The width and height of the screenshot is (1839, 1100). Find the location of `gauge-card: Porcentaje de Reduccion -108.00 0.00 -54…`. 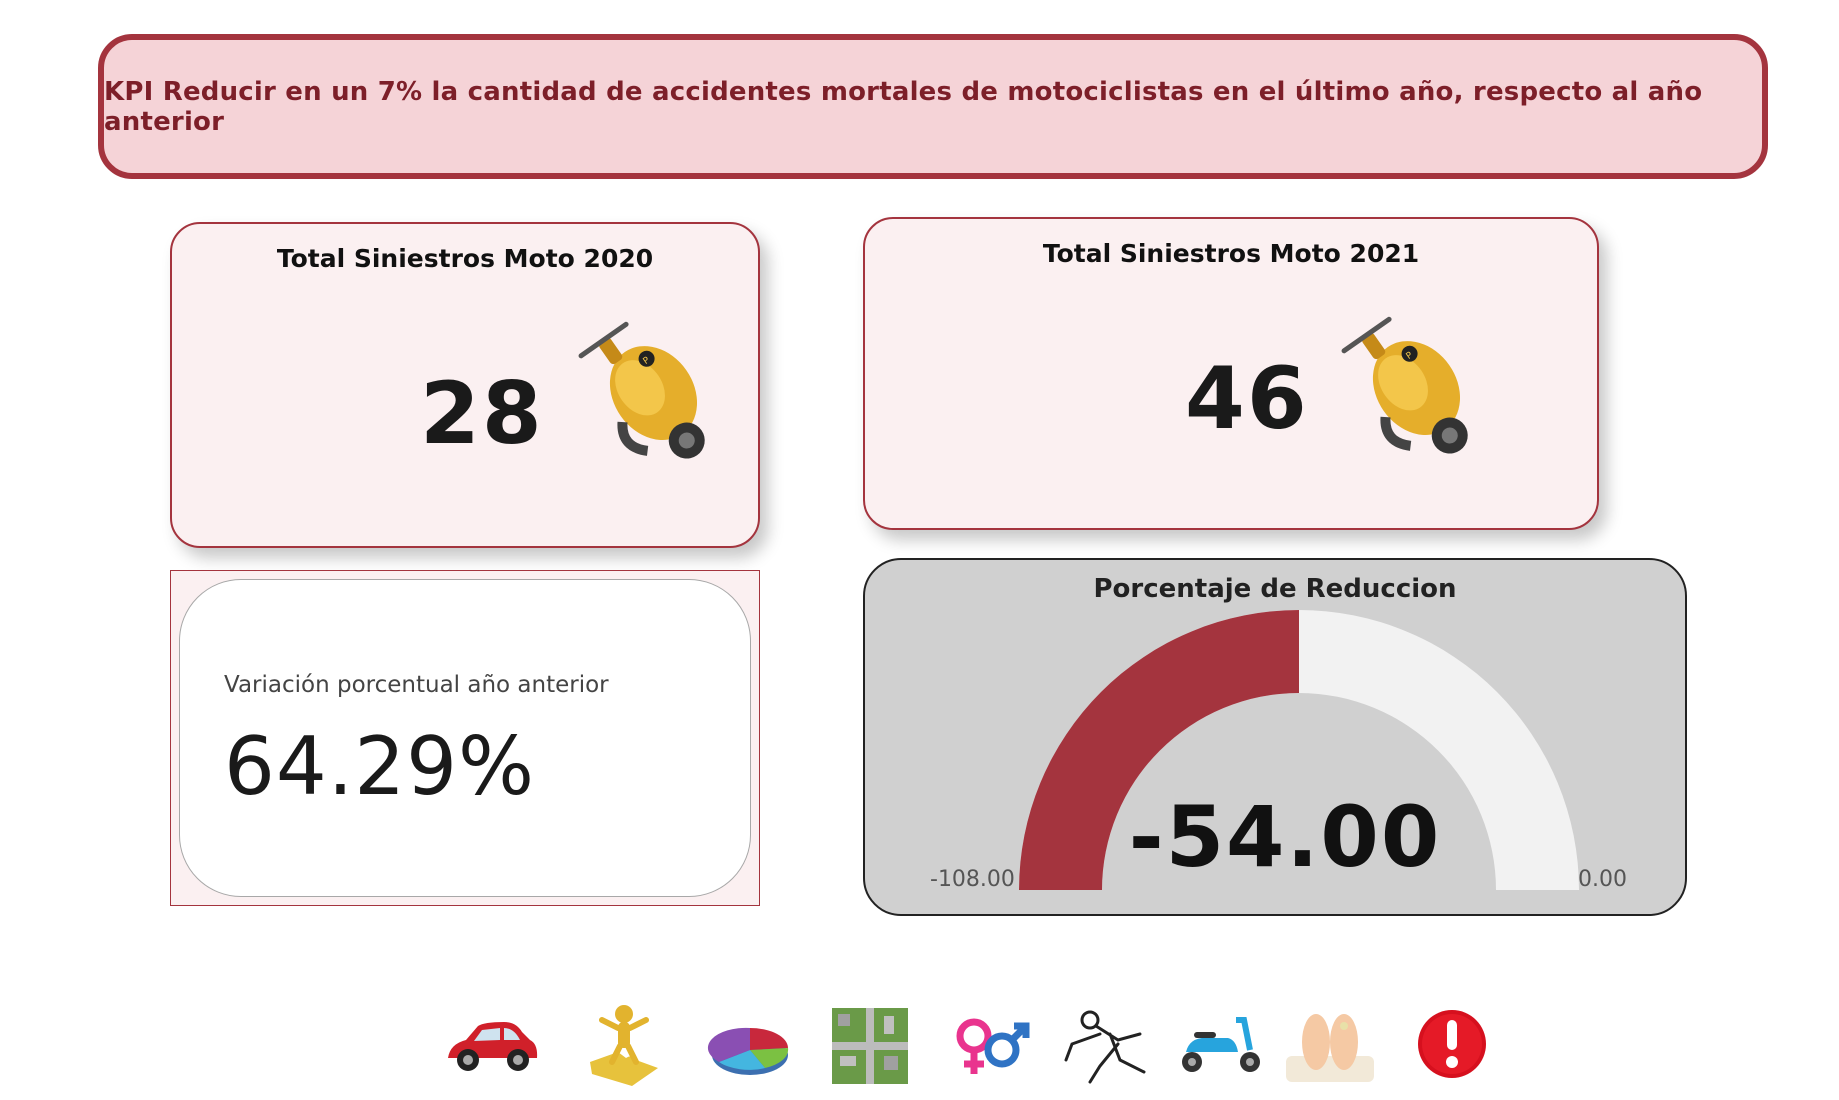

gauge-card: Porcentaje de Reduccion -108.00 0.00 -54… is located at coordinates (1275, 737).